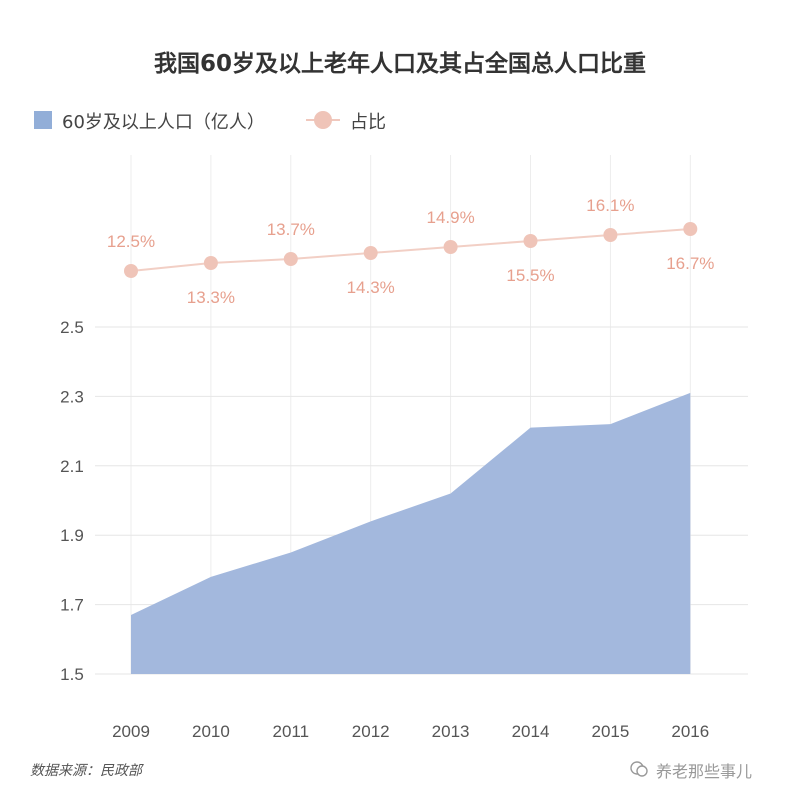 This screenshot has height=801, width=800. What do you see at coordinates (211, 297) in the screenshot?
I see `ratio-data-label: 13.3%` at bounding box center [211, 297].